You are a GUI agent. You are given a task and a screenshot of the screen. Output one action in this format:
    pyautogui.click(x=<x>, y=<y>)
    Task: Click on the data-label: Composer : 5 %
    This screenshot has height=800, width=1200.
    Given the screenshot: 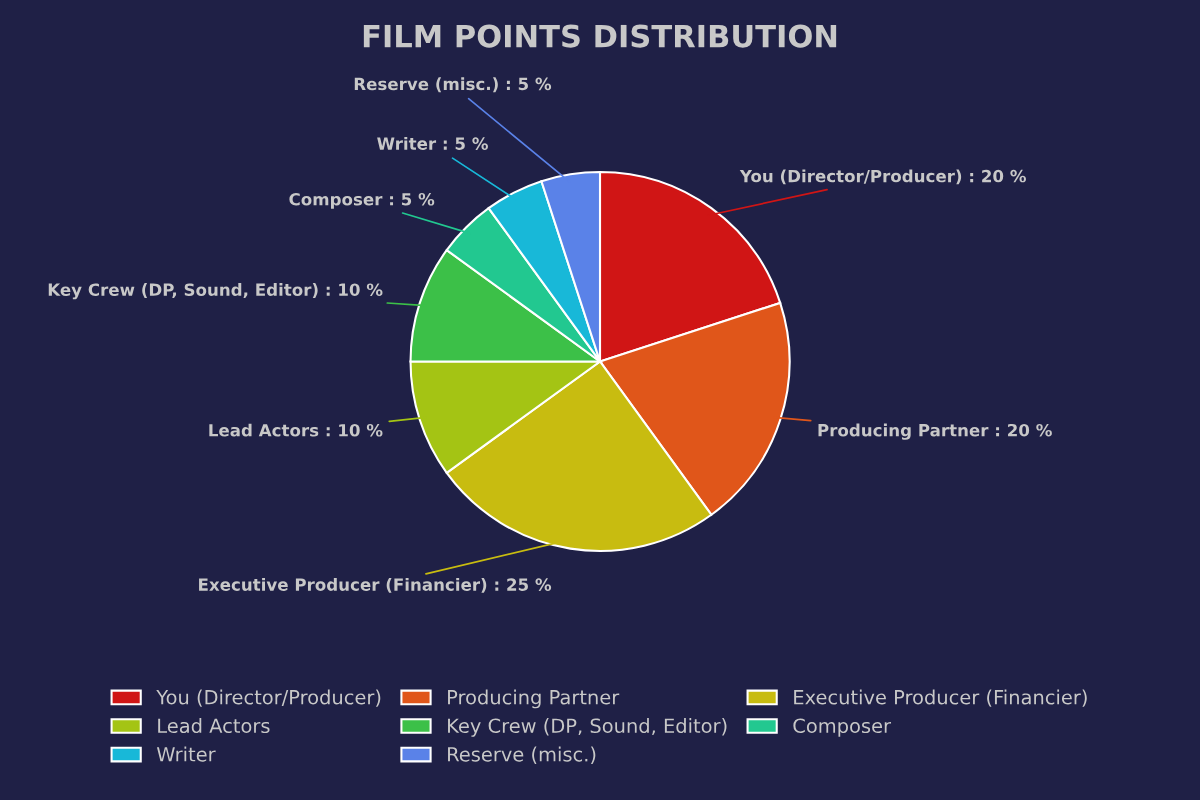 What is the action you would take?
    pyautogui.click(x=362, y=200)
    